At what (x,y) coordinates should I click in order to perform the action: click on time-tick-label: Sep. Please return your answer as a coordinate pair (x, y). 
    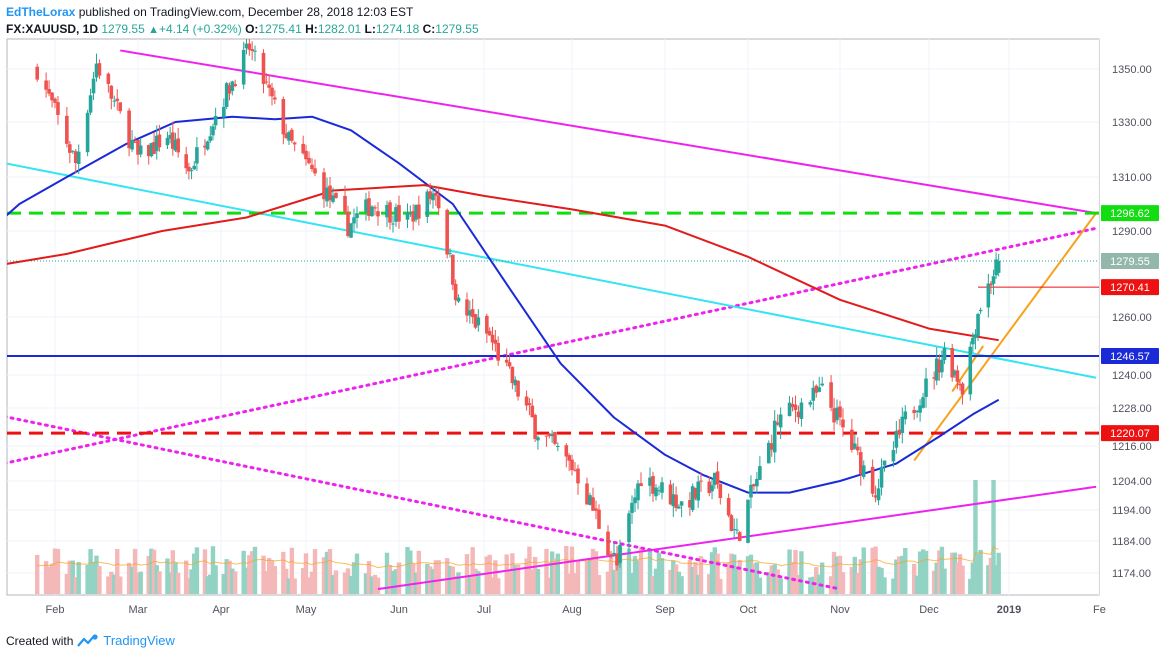
    Looking at the image, I should click on (665, 610).